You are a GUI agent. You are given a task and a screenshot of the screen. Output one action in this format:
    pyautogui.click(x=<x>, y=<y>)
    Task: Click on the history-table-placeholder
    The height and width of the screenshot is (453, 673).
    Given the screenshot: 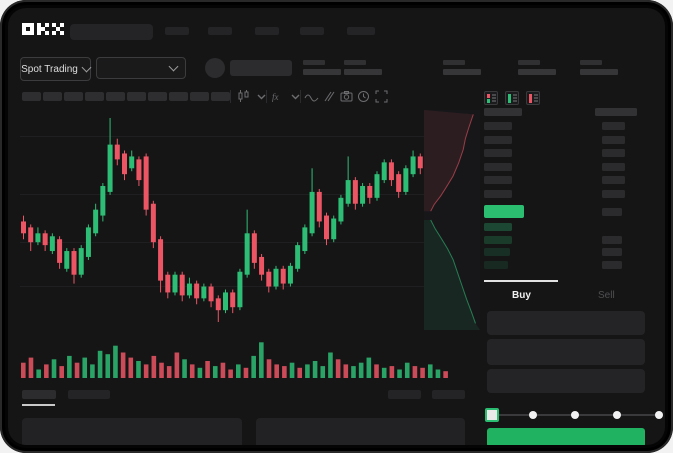 What is the action you would take?
    pyautogui.click(x=360, y=431)
    